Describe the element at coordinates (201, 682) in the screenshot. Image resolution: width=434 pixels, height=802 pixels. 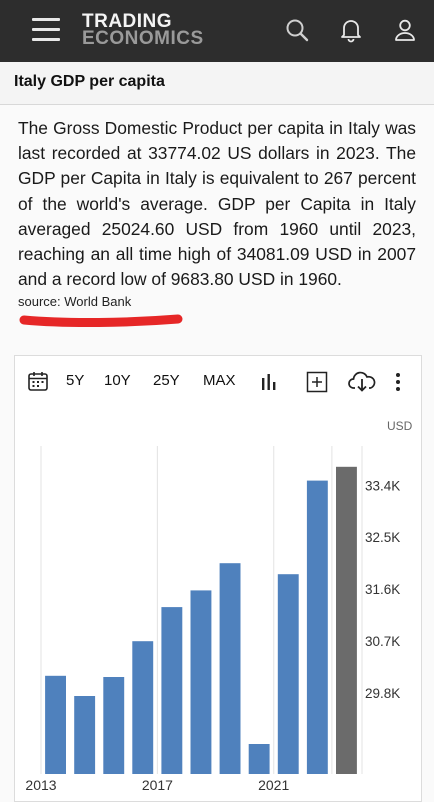
I see `bar-2018` at that location.